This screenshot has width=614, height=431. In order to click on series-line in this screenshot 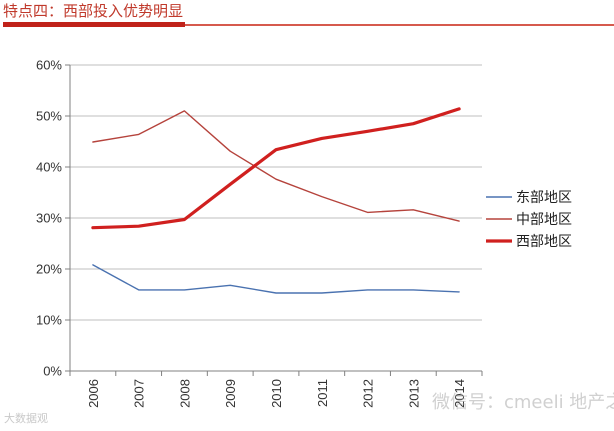, I will do `click(276, 279)`.